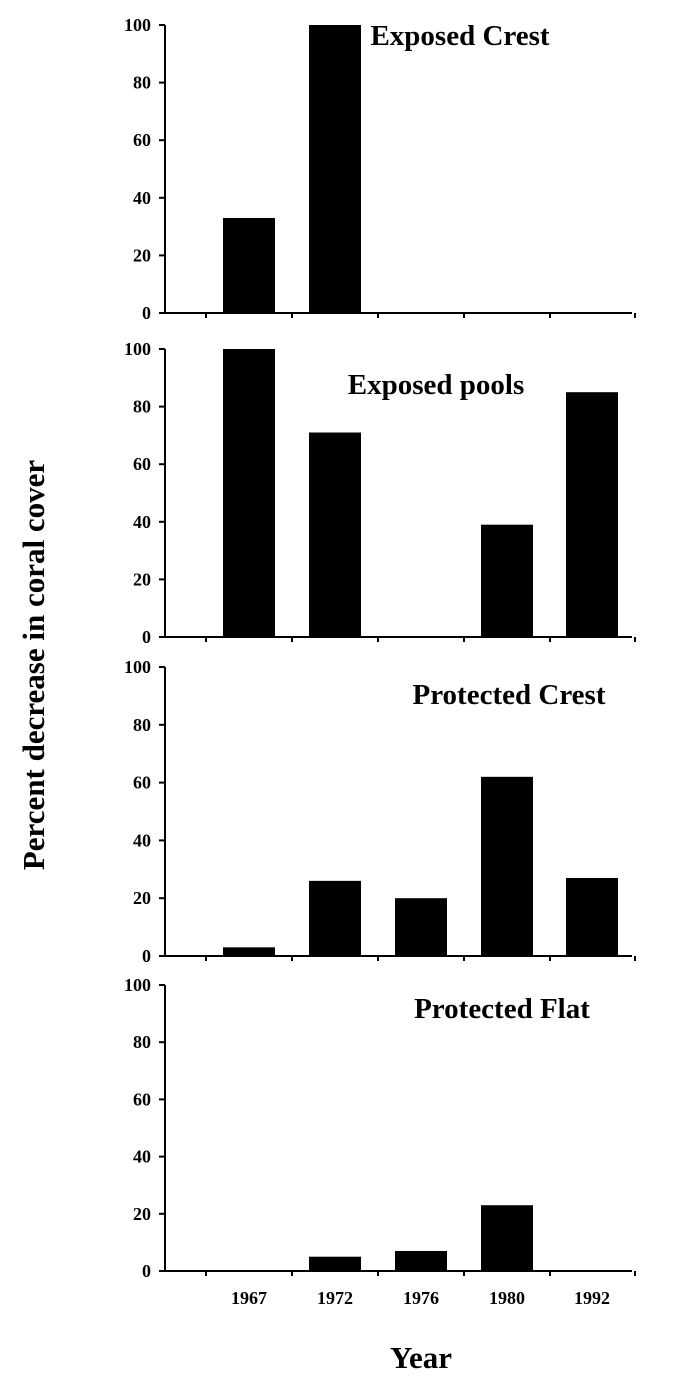 The height and width of the screenshot is (1380, 674). What do you see at coordinates (335, 1298) in the screenshot?
I see `x-tick-label-1972: 1972` at bounding box center [335, 1298].